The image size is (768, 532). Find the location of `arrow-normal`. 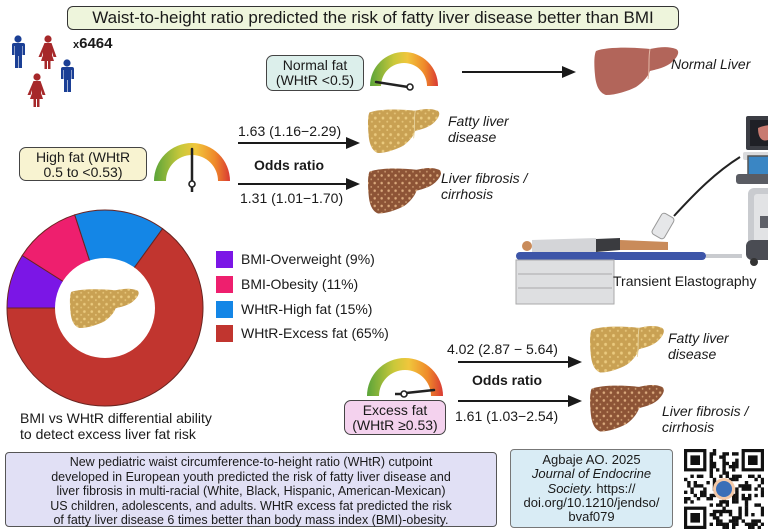

arrow-normal is located at coordinates (519, 72).